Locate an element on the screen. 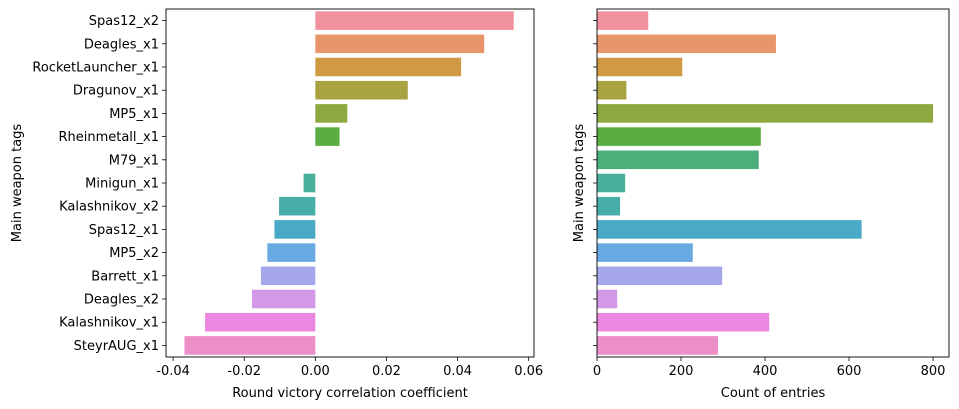 The height and width of the screenshot is (409, 959). left-x-axis-label: Round victory correlation coefficient is located at coordinates (350, 393).